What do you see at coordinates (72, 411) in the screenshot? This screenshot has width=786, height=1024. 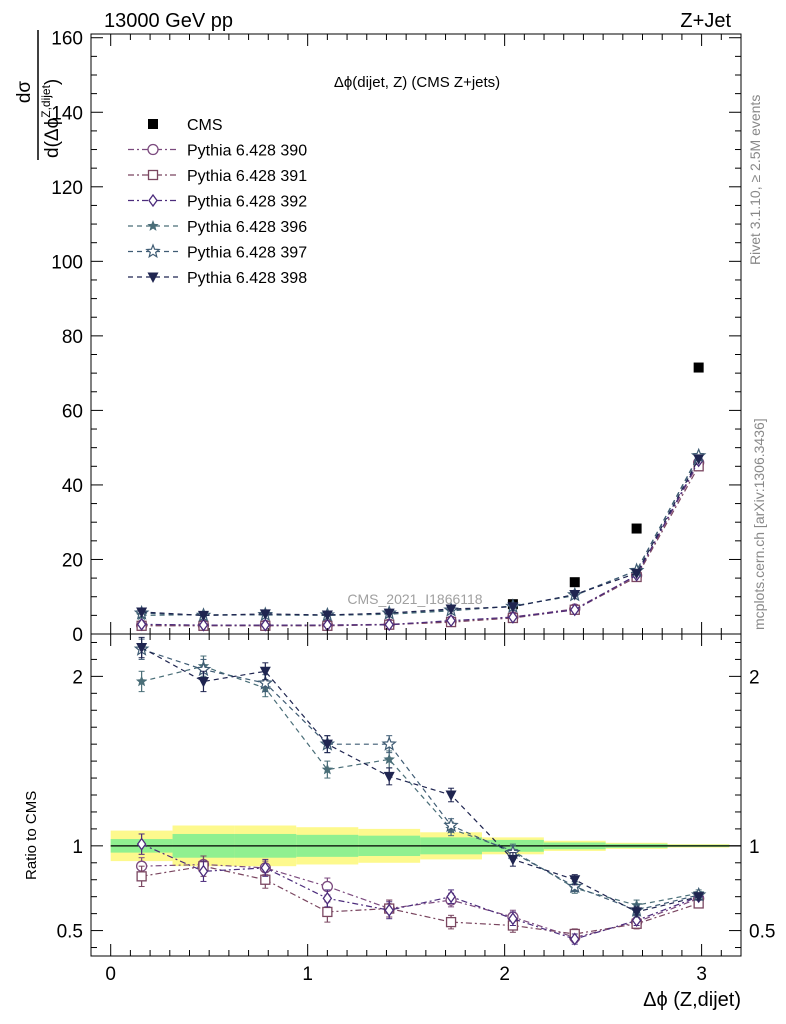 I see `main-y-tick-label: 60` at bounding box center [72, 411].